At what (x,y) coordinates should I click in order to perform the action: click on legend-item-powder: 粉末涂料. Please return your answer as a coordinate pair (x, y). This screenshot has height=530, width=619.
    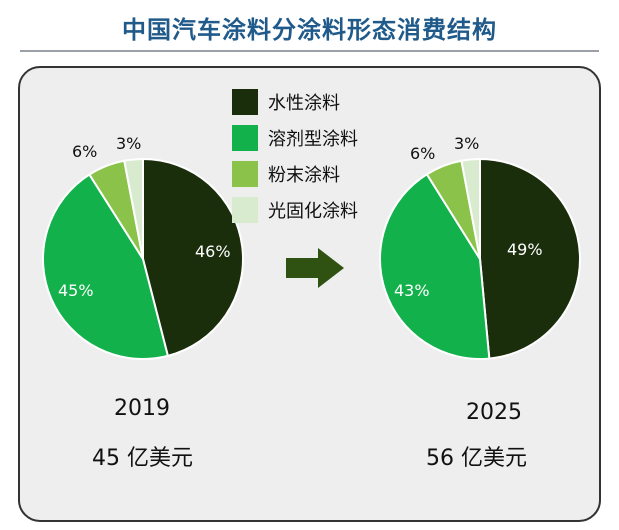
    Looking at the image, I should click on (295, 174).